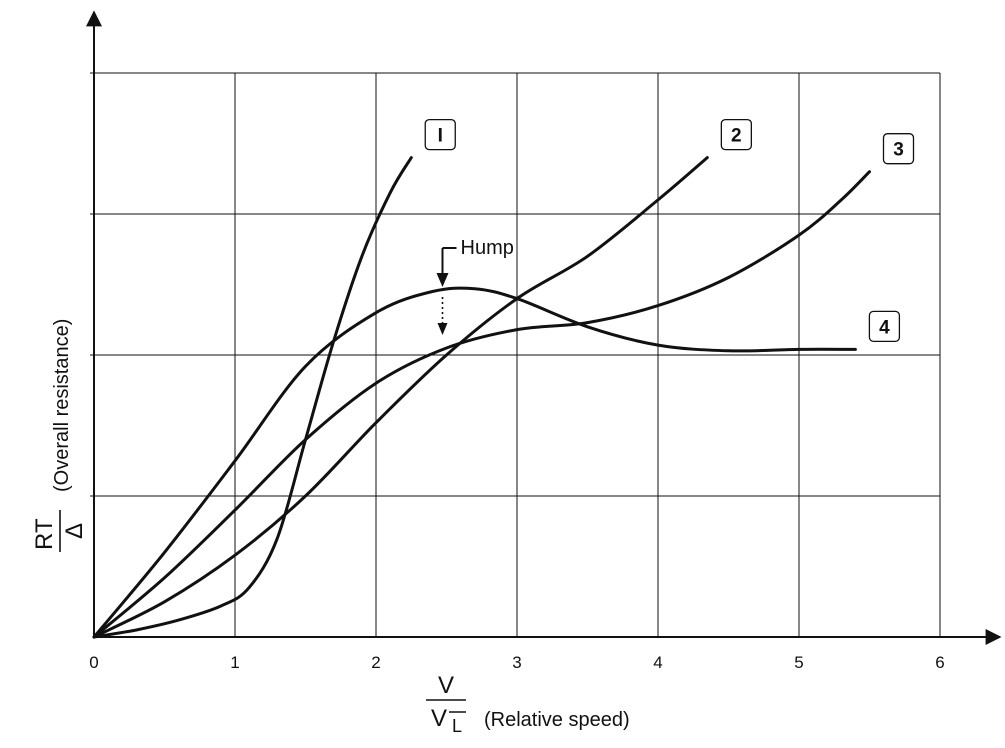 The height and width of the screenshot is (748, 1005). I want to click on y-label-numerator-subscript: T, so click(44, 525).